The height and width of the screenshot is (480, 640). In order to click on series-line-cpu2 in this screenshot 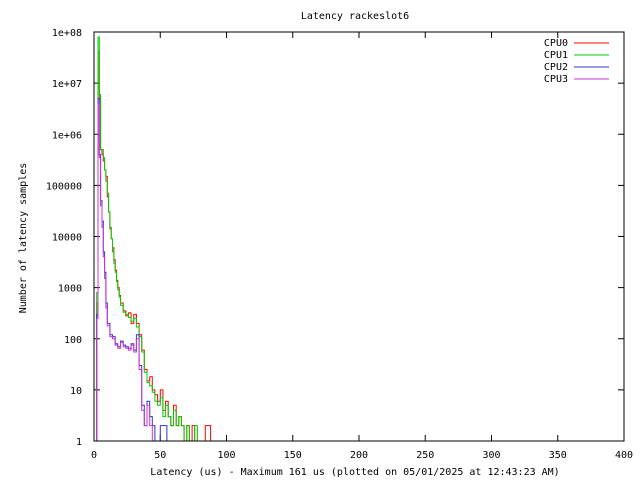, I will do `click(158, 270)`.